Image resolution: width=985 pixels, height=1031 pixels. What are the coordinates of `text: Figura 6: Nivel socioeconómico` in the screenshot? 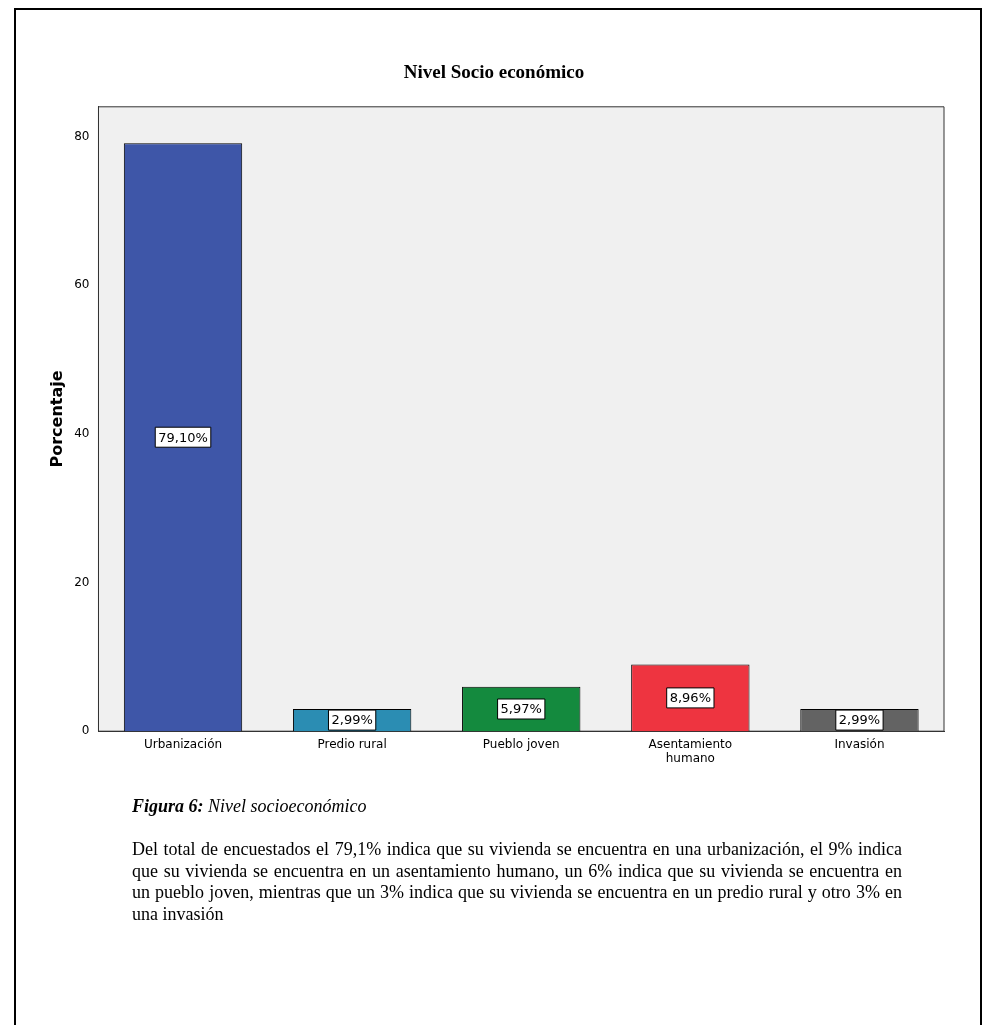 It's located at (250, 806).